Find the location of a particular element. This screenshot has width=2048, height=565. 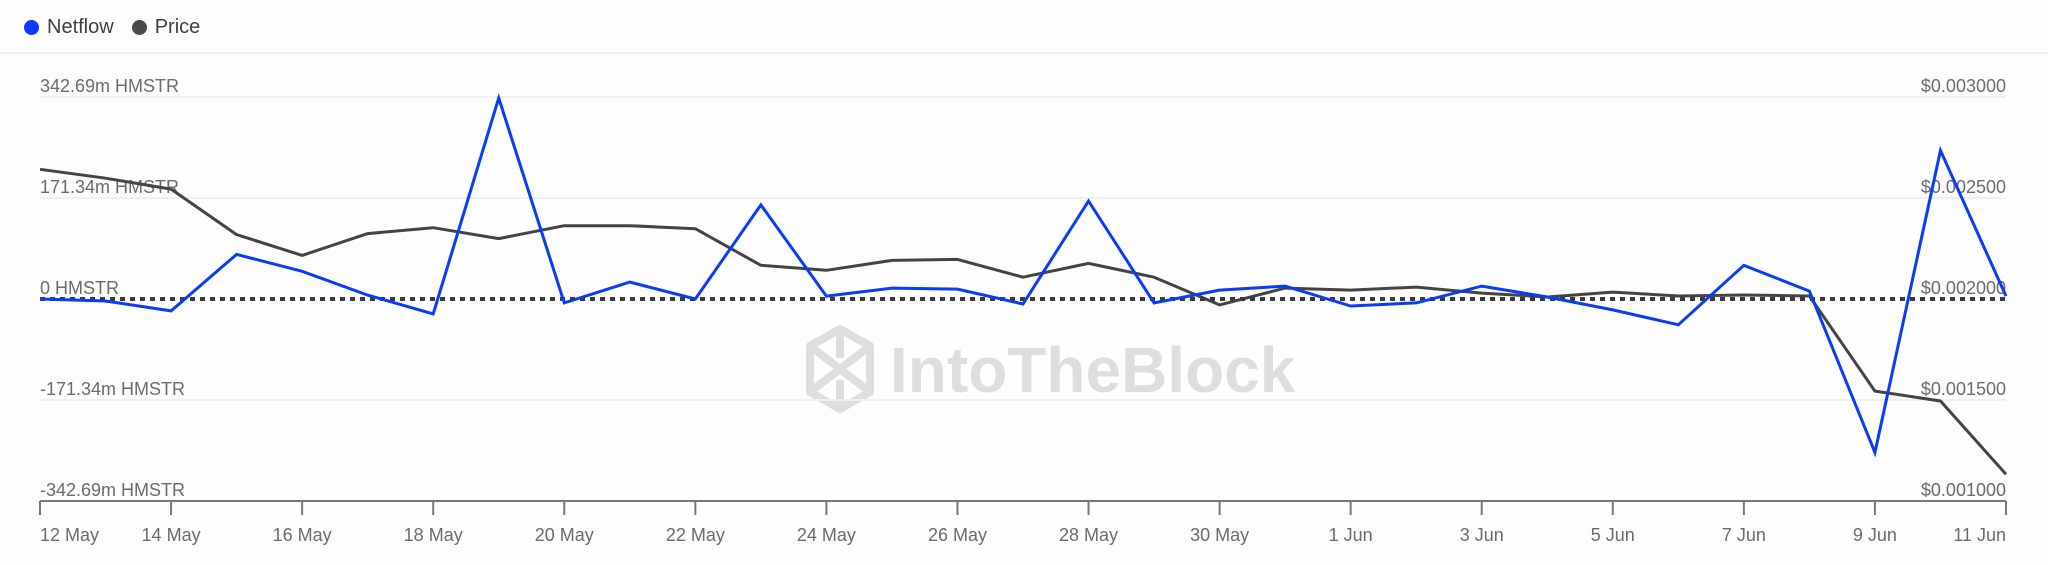

intotheblock-logo-icon is located at coordinates (840, 369).